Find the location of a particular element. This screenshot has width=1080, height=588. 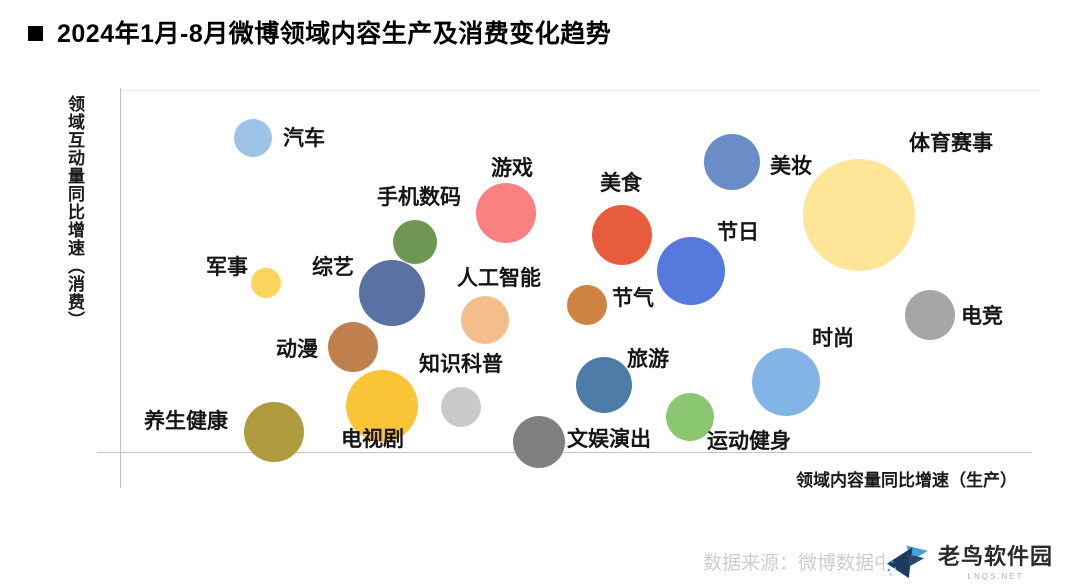

bubble-label: 知识科普 is located at coordinates (461, 364).